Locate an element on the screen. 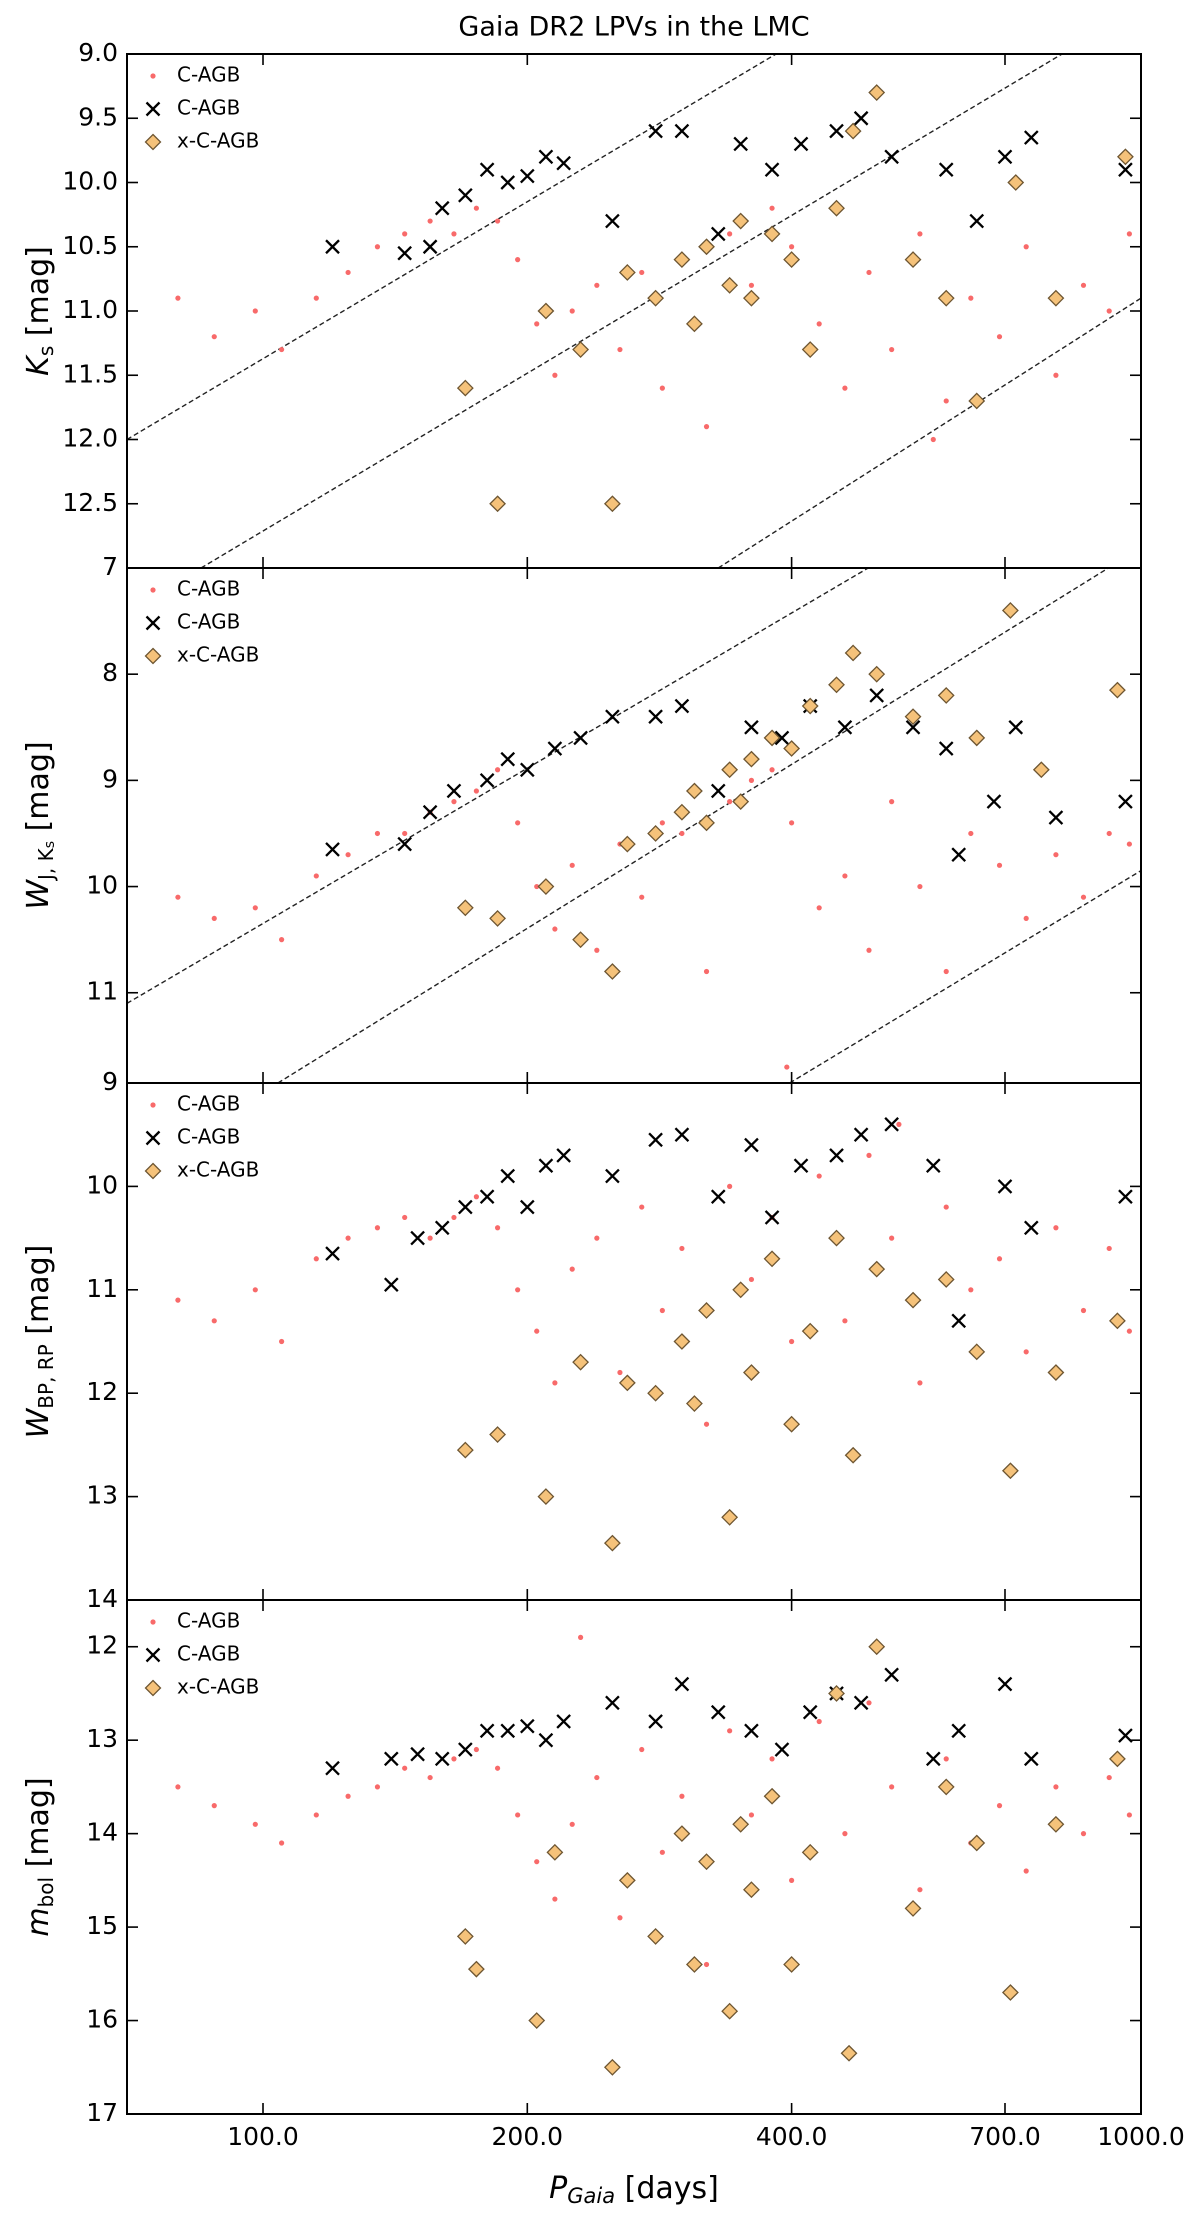  y-tick-label: 15 is located at coordinates (102, 1925).